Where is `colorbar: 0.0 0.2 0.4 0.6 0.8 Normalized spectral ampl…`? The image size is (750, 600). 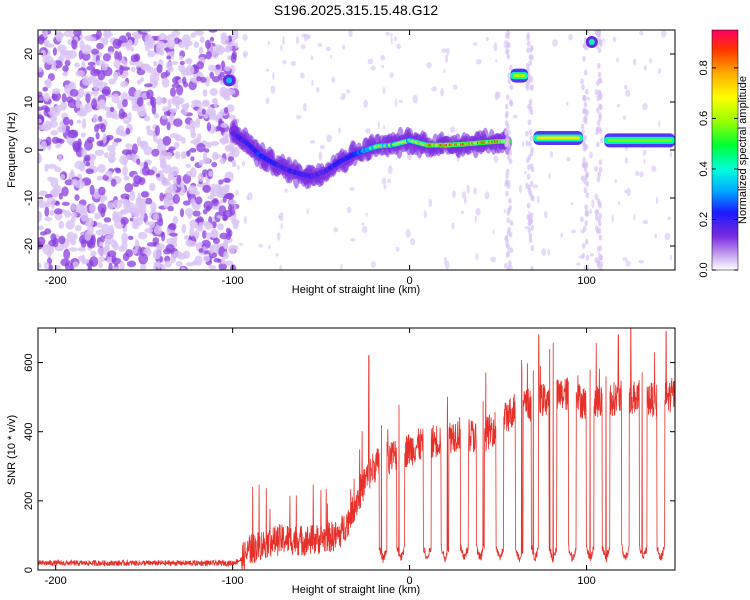 colorbar: 0.0 0.2 0.4 0.6 0.8 Normalized spectral ampl… is located at coordinates (723, 153).